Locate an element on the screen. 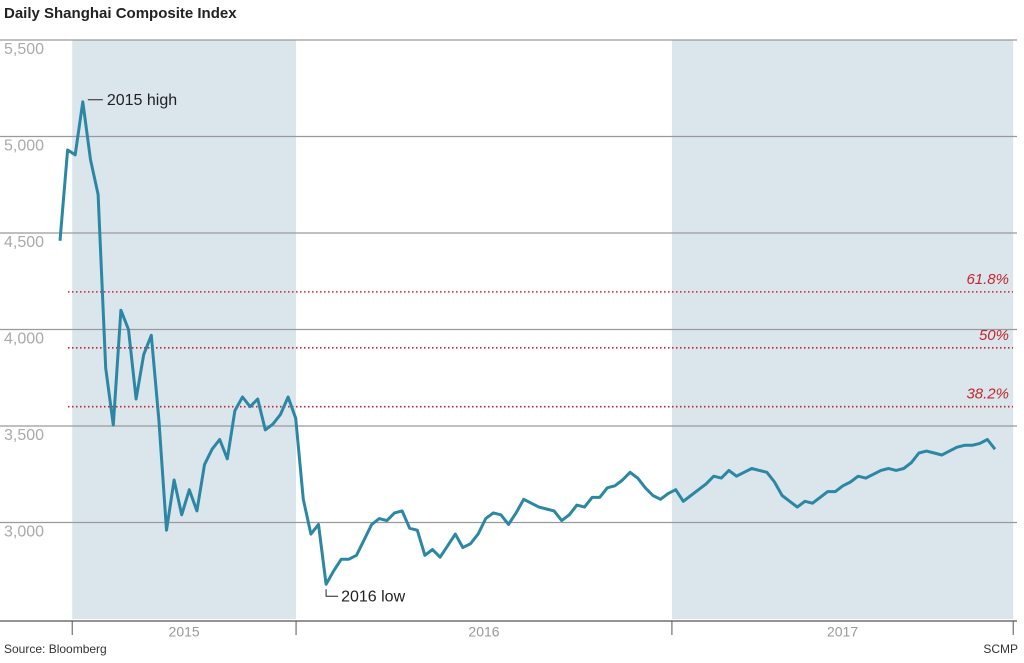 Image resolution: width=1024 pixels, height=663 pixels. credit: SCMP is located at coordinates (1000, 649).